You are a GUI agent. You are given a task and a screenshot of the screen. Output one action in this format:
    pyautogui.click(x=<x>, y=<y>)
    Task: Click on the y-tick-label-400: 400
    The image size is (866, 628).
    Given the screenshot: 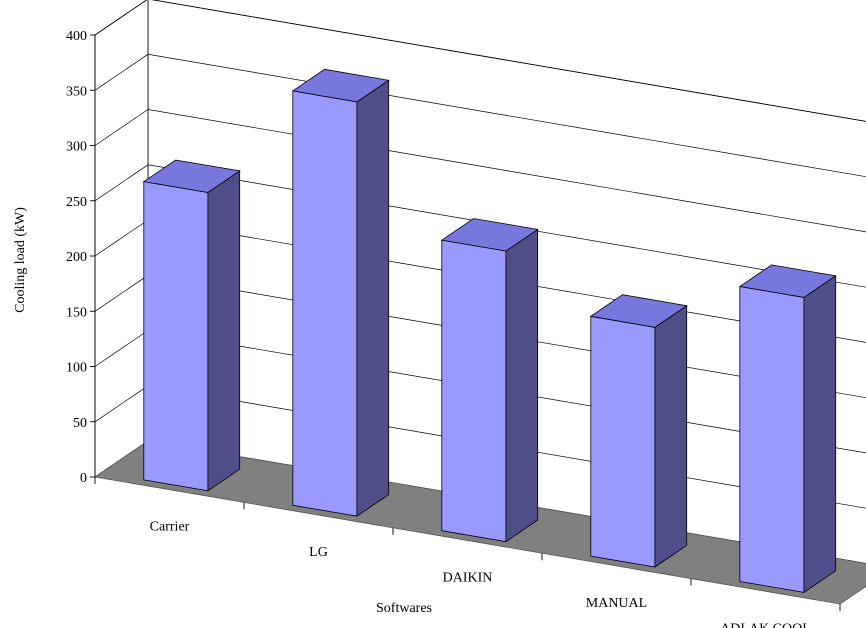 What is the action you would take?
    pyautogui.click(x=76, y=36)
    